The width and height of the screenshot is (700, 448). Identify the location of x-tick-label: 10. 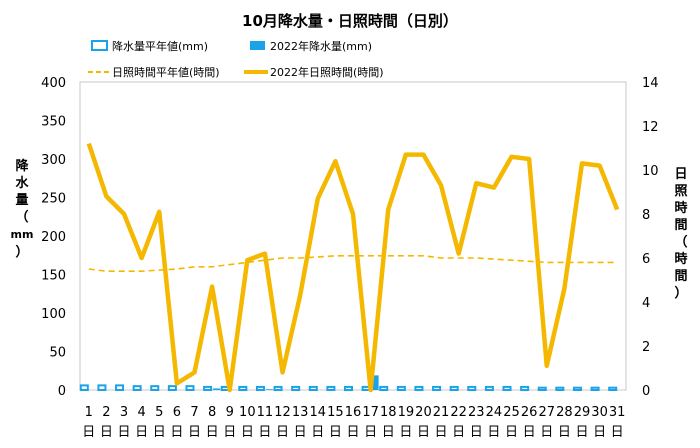
(247, 412).